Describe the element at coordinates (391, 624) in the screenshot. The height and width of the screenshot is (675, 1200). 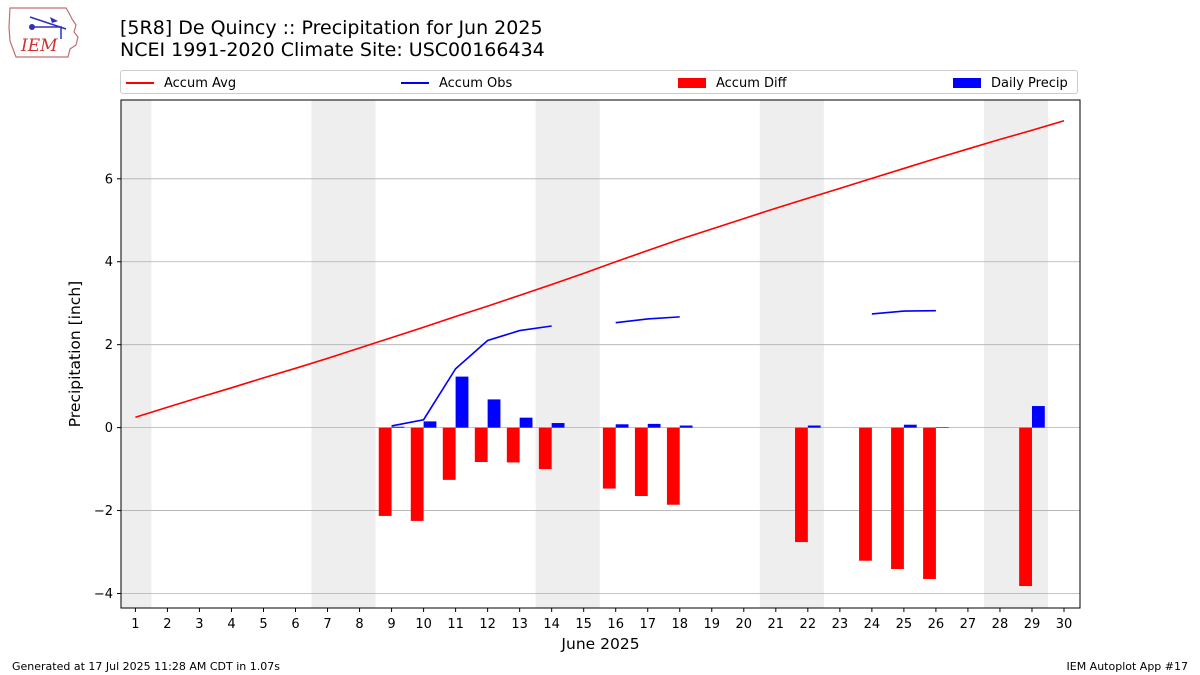
I see `x-tick-label: 9` at that location.